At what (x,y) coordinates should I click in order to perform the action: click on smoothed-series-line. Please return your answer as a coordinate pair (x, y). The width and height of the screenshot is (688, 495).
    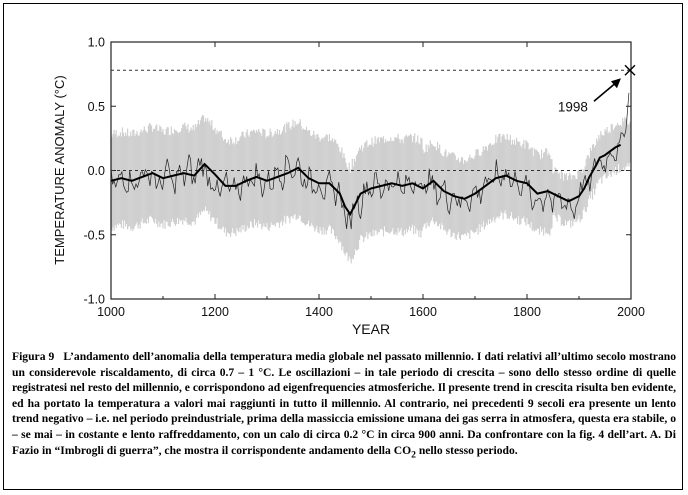
    Looking at the image, I should click on (366, 180).